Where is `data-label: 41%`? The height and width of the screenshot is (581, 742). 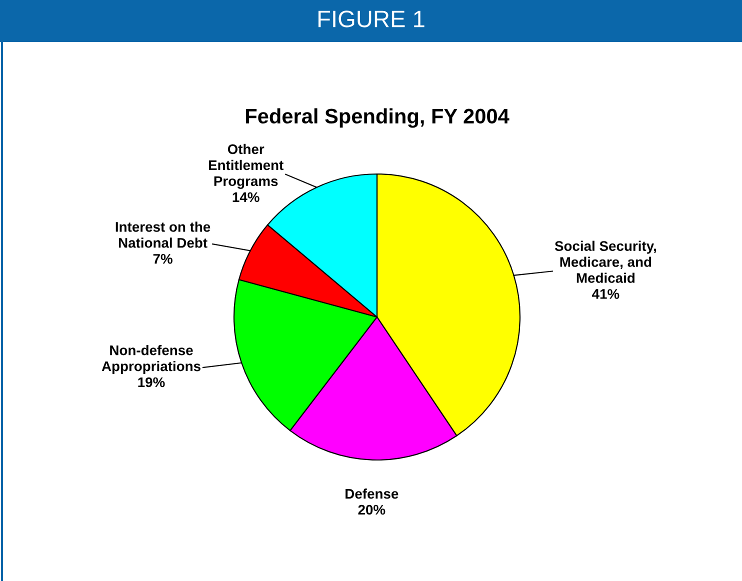
data-label: 41% is located at coordinates (606, 294).